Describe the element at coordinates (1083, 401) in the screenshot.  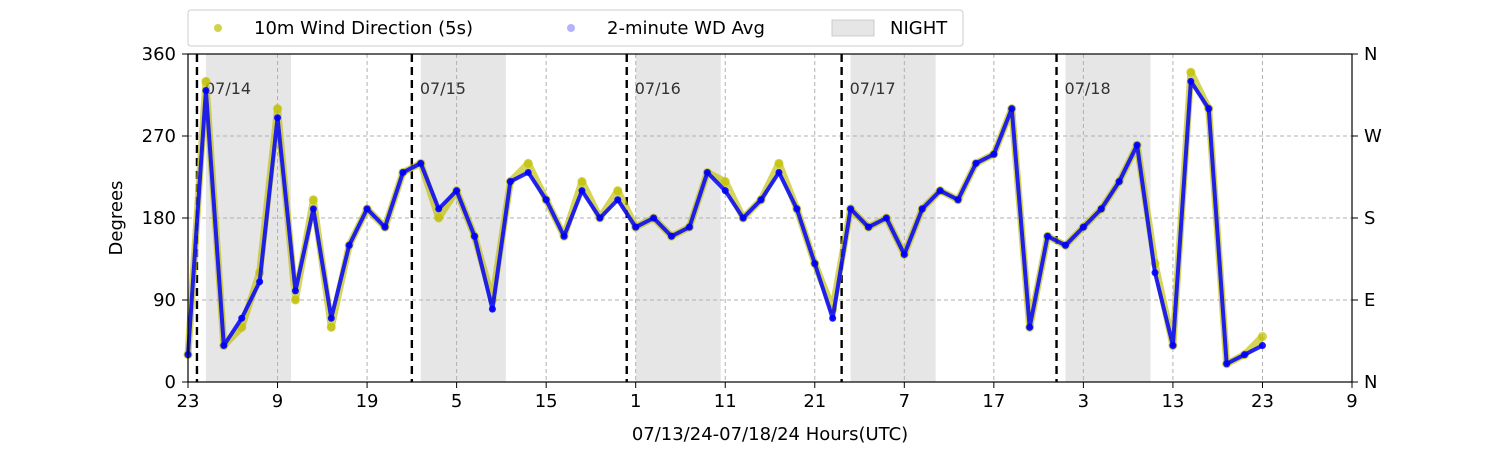
I see `x-tick-label-10: 3` at that location.